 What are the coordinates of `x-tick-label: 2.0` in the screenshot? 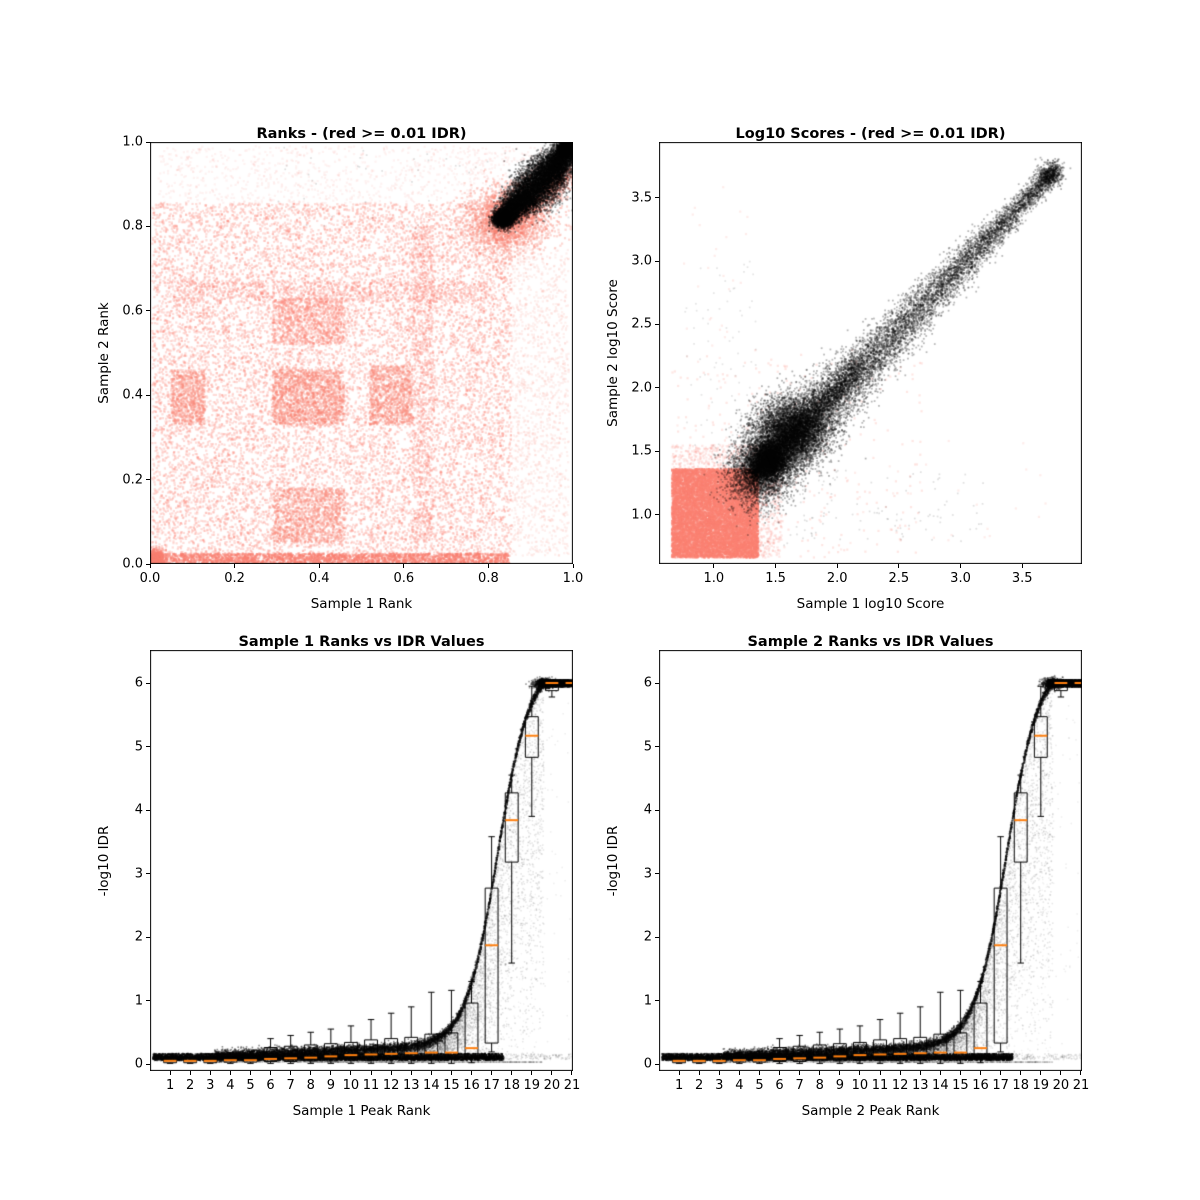 It's located at (837, 578).